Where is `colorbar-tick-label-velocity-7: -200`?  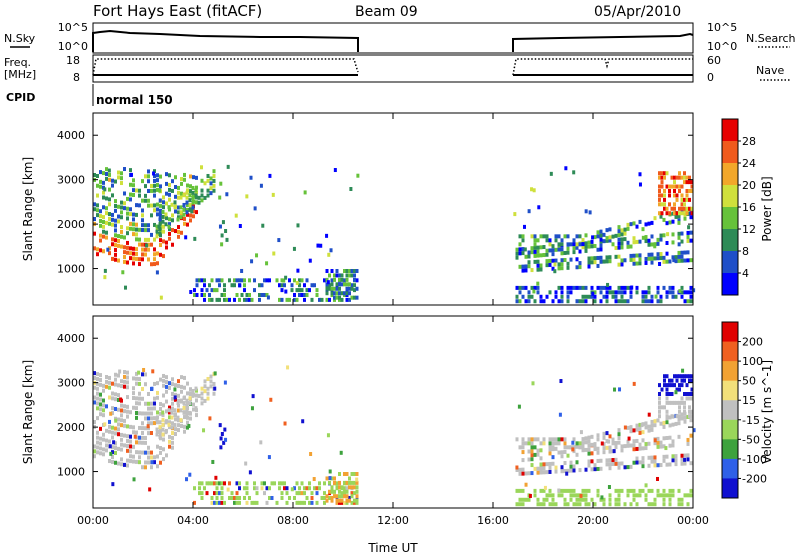 colorbar-tick-label-velocity-7: -200 is located at coordinates (754, 478).